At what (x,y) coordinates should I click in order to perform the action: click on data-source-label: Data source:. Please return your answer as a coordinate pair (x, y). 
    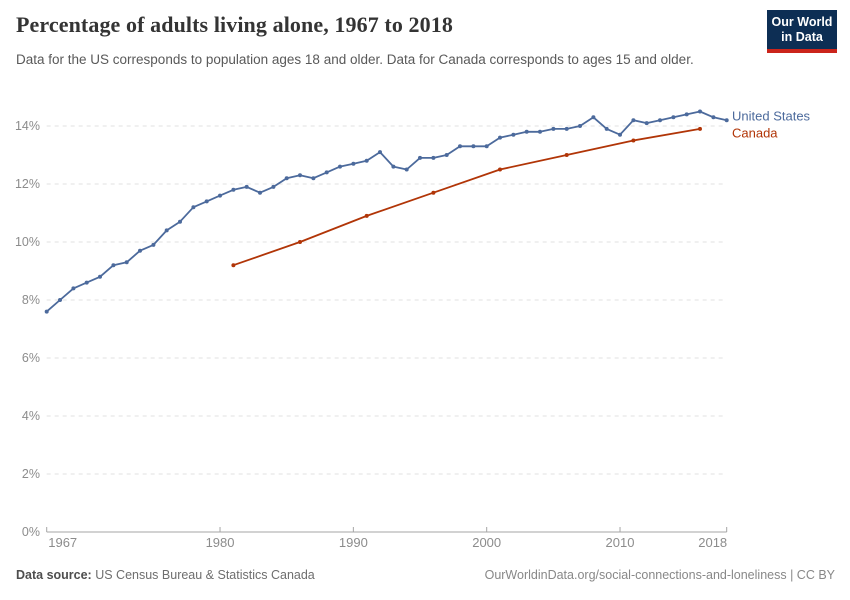
    Looking at the image, I should click on (54, 575).